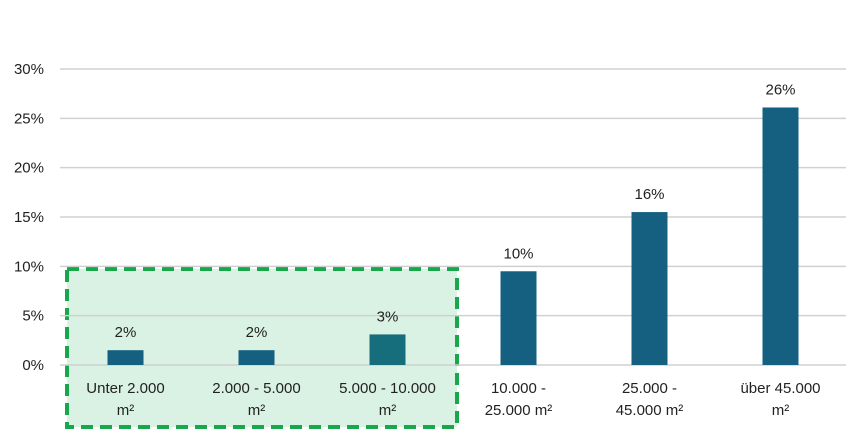 This screenshot has width=866, height=433. Describe the element at coordinates (649, 194) in the screenshot. I see `data-label: 16%` at that location.